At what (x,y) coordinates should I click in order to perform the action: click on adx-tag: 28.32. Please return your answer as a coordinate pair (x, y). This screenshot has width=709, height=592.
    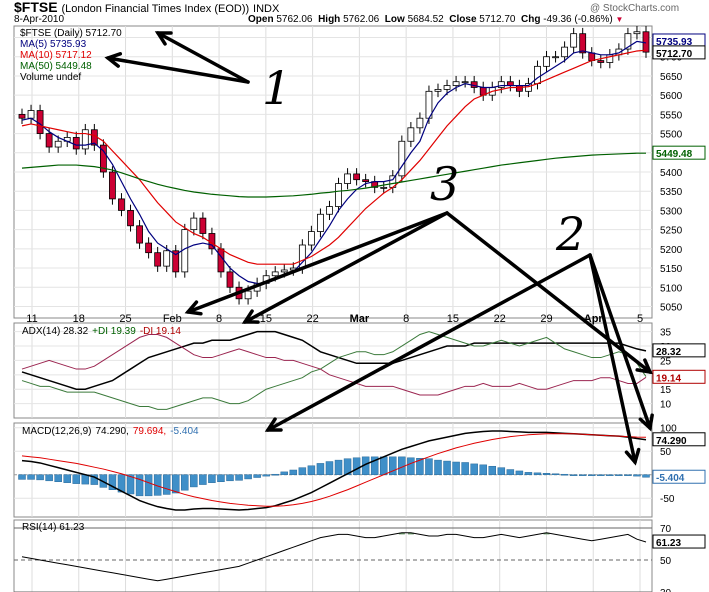
    Looking at the image, I should click on (668, 352).